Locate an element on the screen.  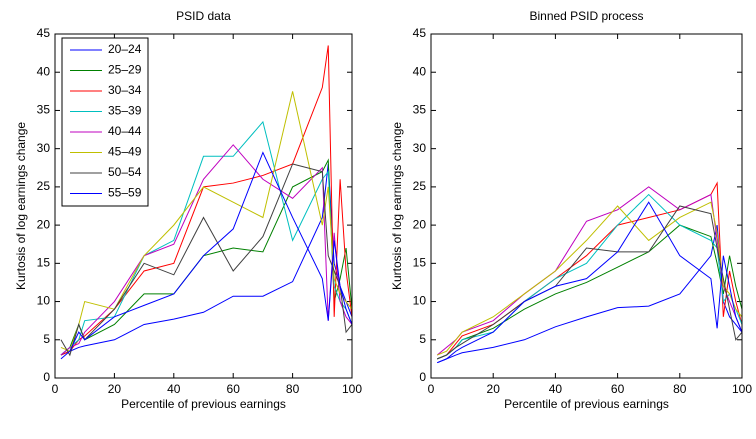
legend-label: 35–39 is located at coordinates (125, 111).